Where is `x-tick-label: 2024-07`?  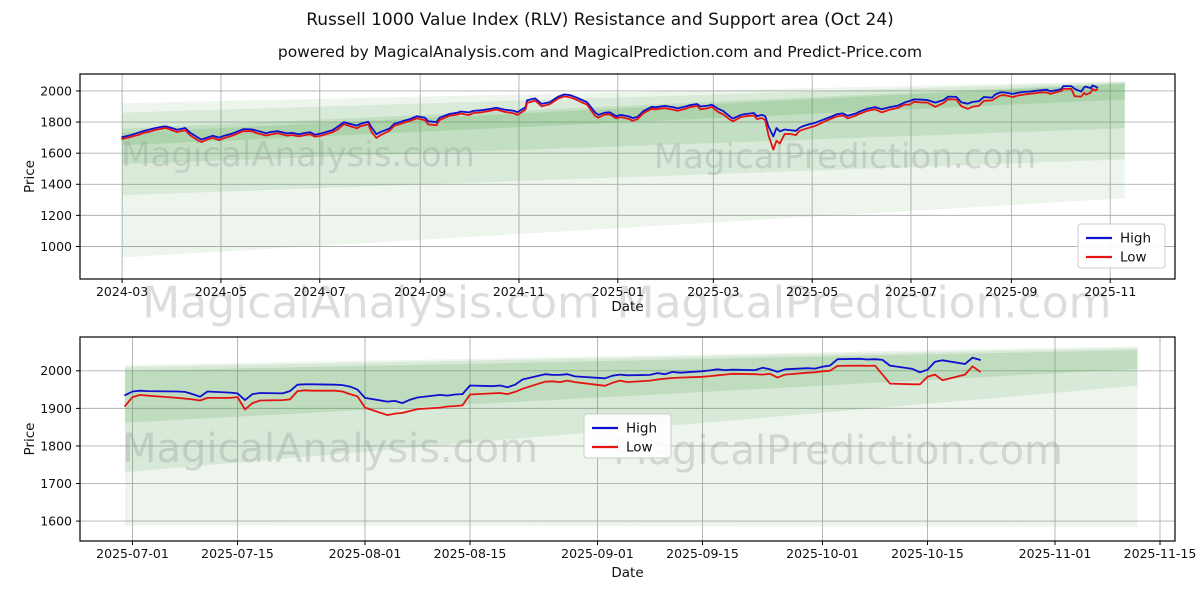 x-tick-label: 2024-07 is located at coordinates (320, 291).